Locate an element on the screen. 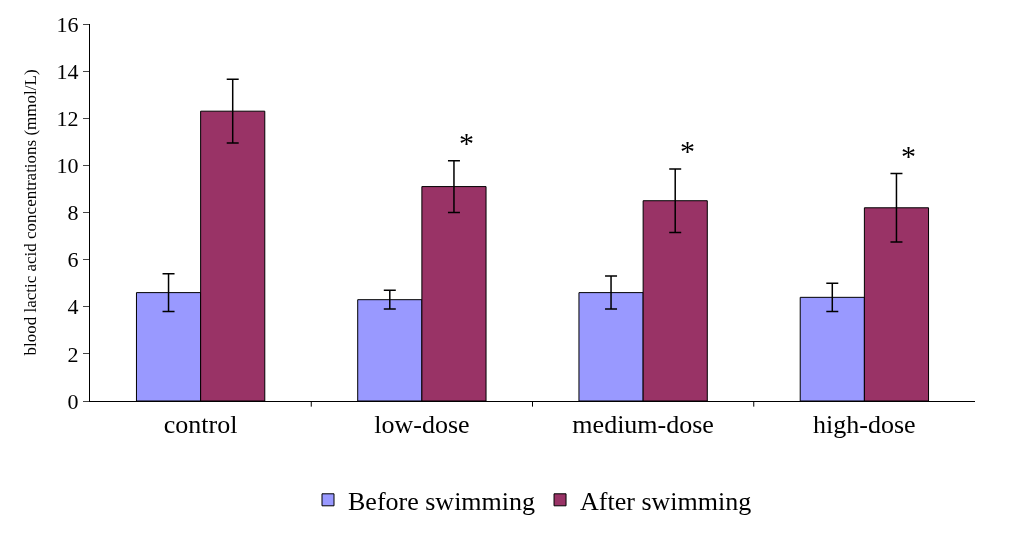  y-tick-label: 14 is located at coordinates (67, 71).